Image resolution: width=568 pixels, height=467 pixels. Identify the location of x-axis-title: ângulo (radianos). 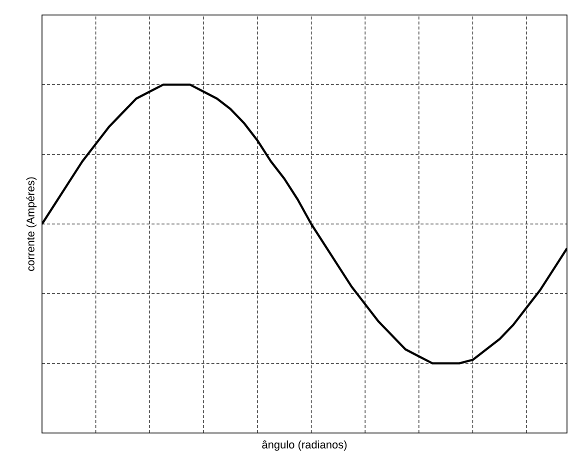
(304, 445).